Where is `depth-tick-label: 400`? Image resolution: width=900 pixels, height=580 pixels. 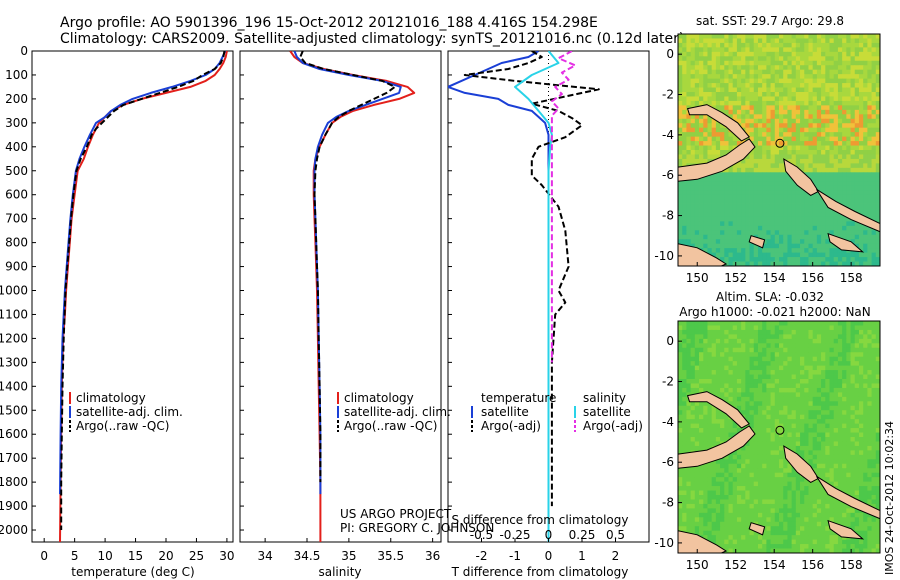 depth-tick-label: 400 is located at coordinates (16, 147).